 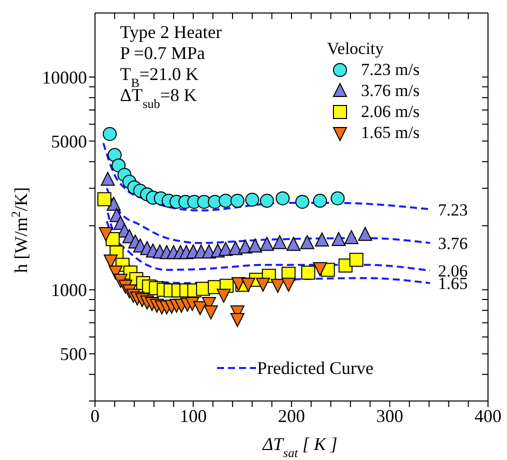 I want to click on x-tick-label: 0, so click(x=95, y=416).